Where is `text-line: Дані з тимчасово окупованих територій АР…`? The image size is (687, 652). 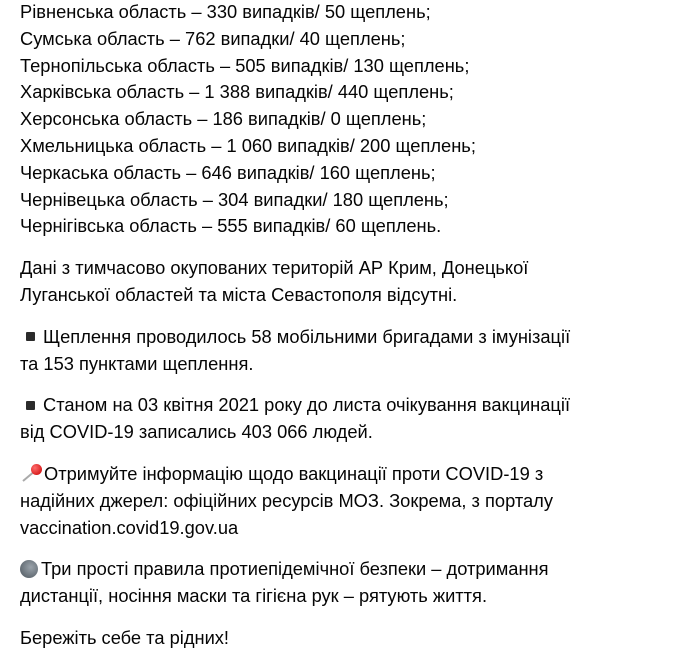 text-line: Дані з тимчасово окупованих територій АР… is located at coordinates (274, 268).